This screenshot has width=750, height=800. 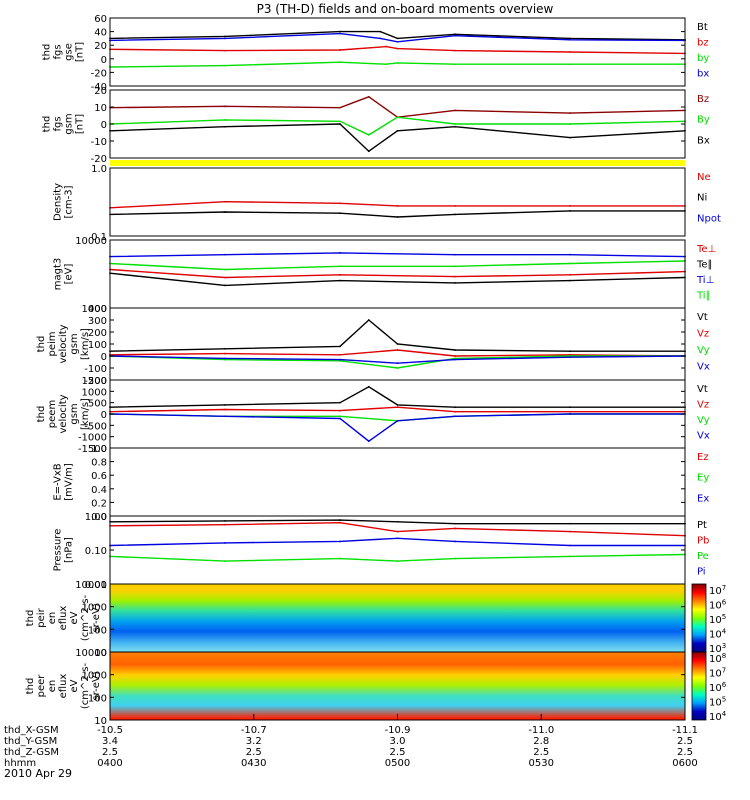 I want to click on panel-efield: Ez Ey Ex 1.0 0.8 0.6 0.4 0.2 0.0 E=-VxB [mV/m], so click(x=381, y=483).